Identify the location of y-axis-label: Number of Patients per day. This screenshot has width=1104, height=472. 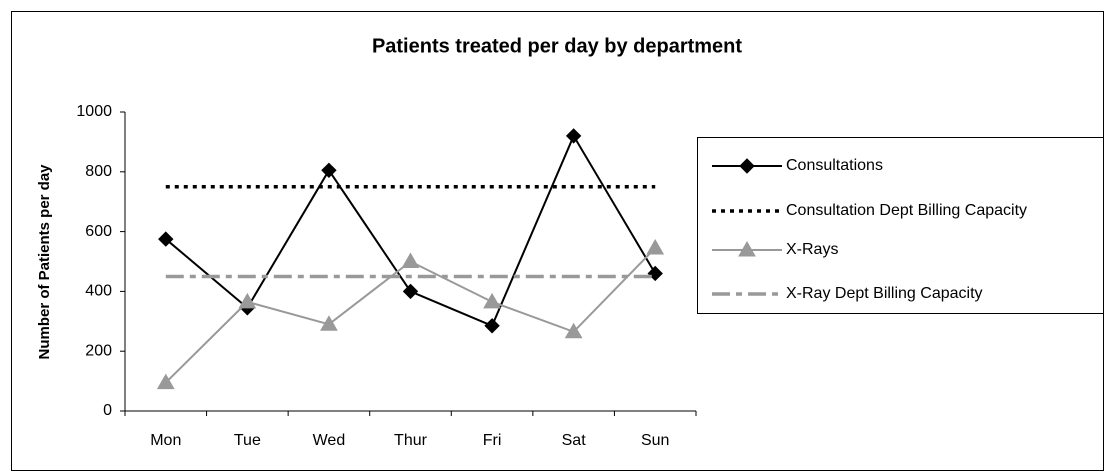
(44, 262).